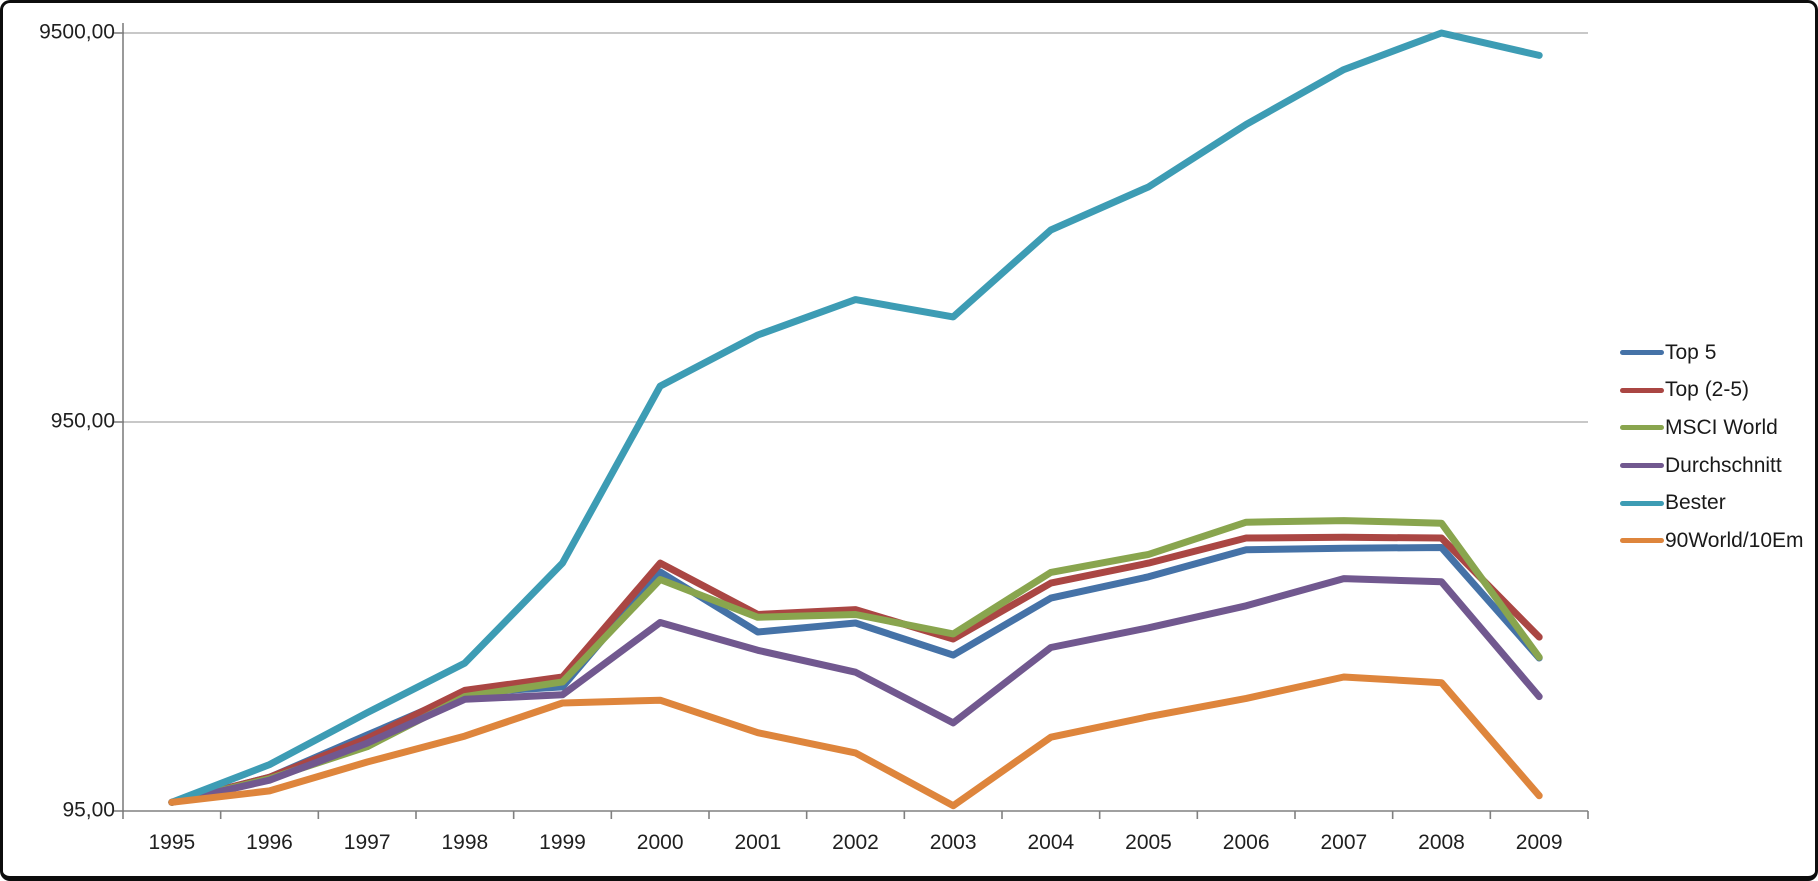 The width and height of the screenshot is (1818, 881). What do you see at coordinates (172, 842) in the screenshot?
I see `x-tick-label-1995: 1995` at bounding box center [172, 842].